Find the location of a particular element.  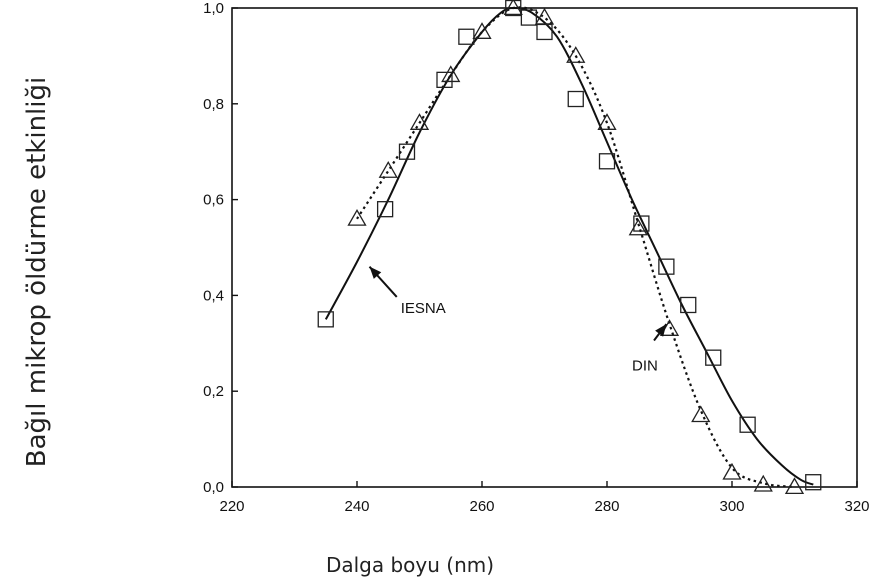

y-axis-title: Bağıl mikrop öldürme etkinliği is located at coordinates (37, 272).